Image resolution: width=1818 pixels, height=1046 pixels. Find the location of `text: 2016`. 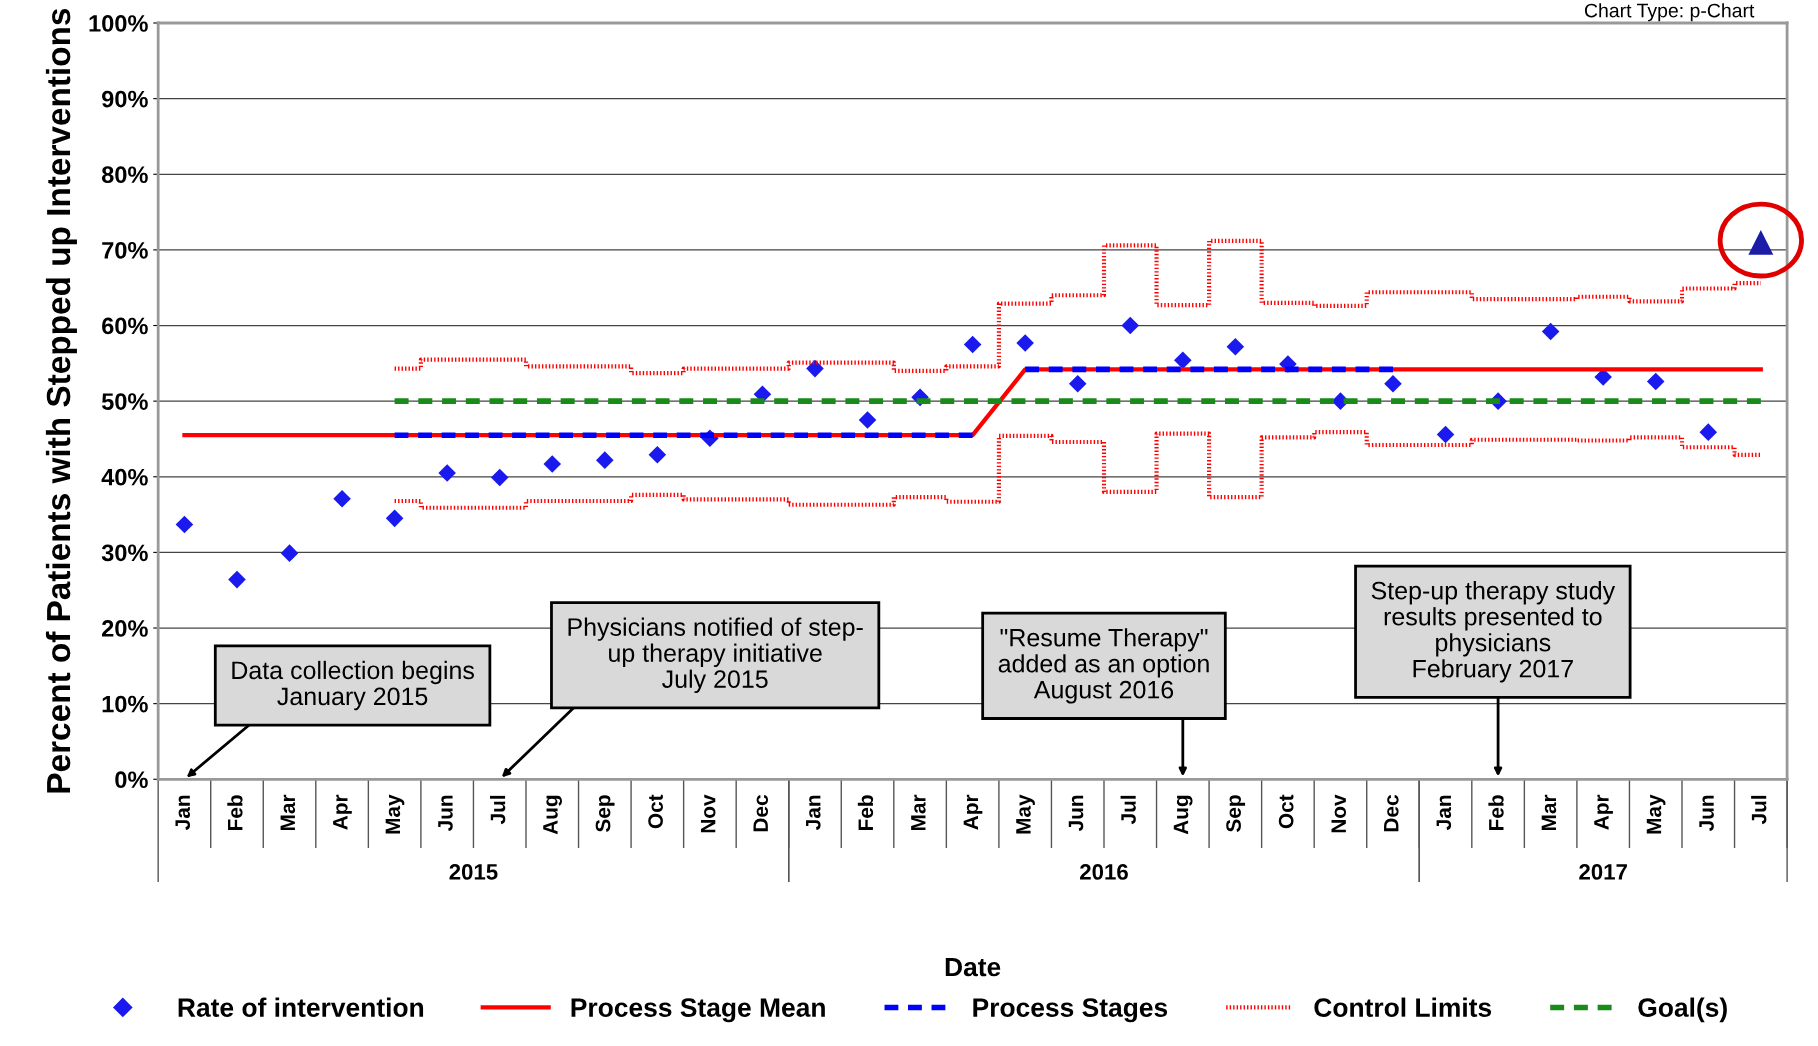

text: 2016 is located at coordinates (1104, 872).